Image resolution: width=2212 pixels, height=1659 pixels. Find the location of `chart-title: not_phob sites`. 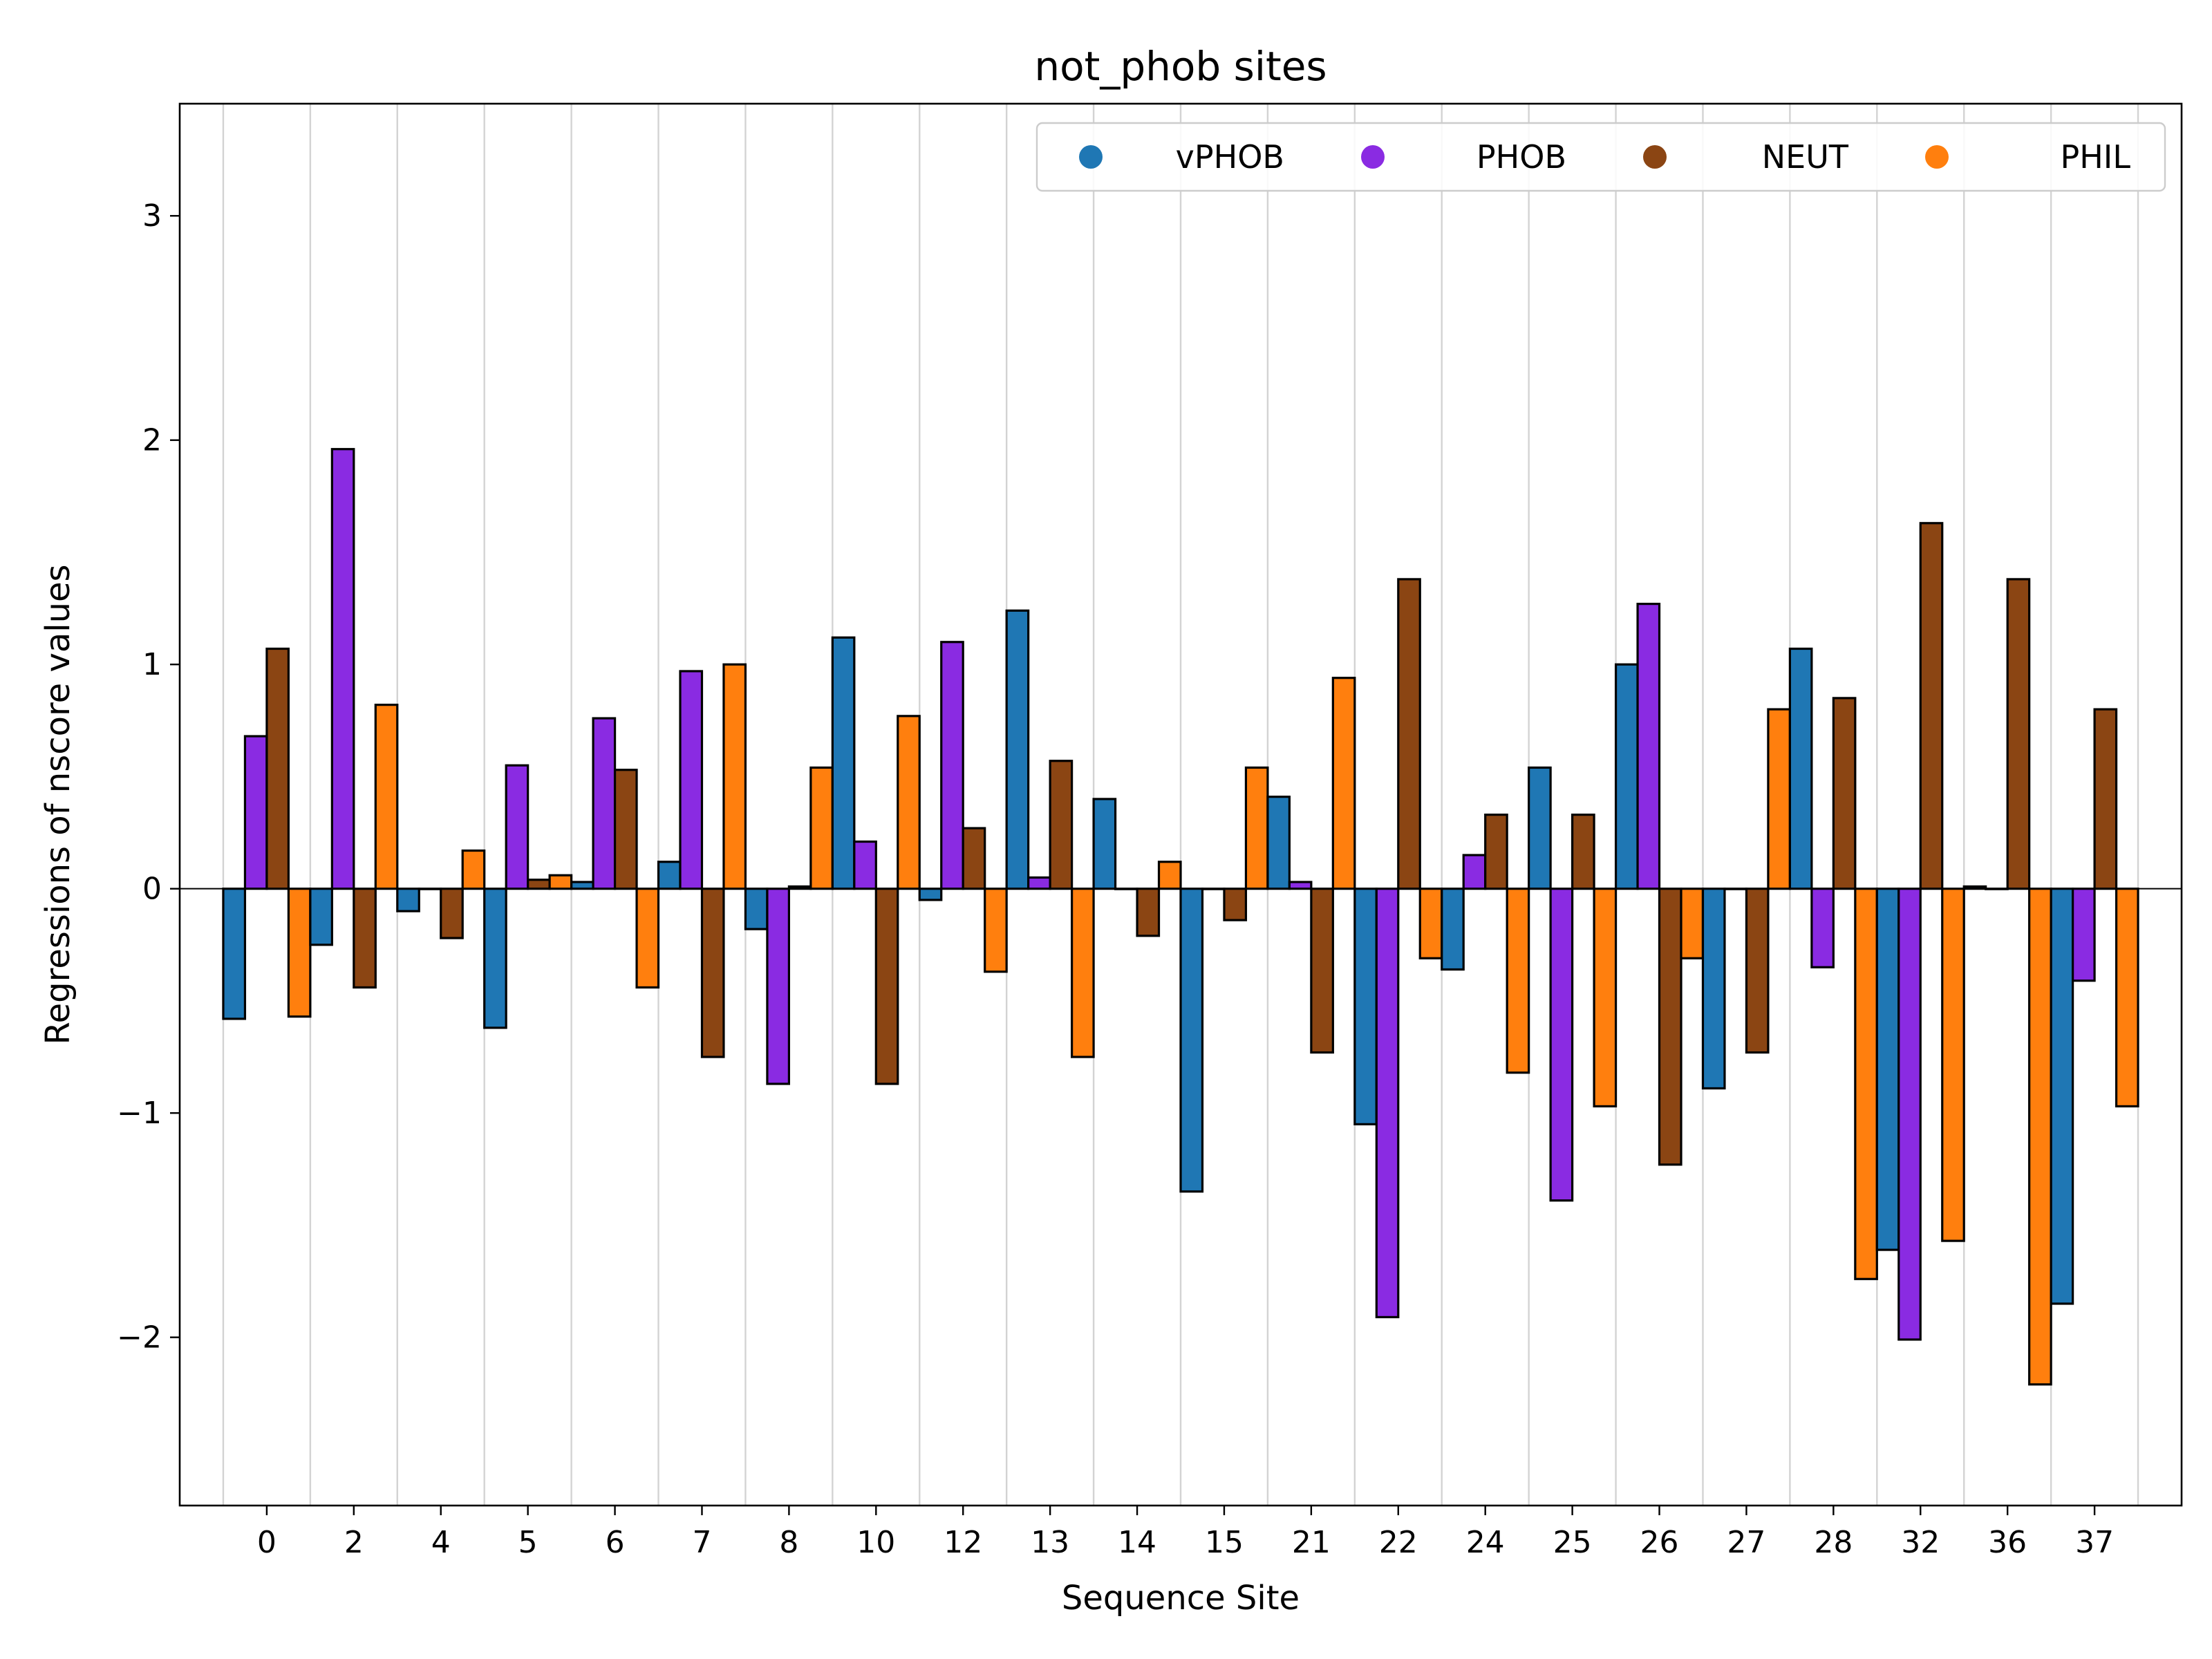

chart-title: not_phob sites is located at coordinates (1180, 66).